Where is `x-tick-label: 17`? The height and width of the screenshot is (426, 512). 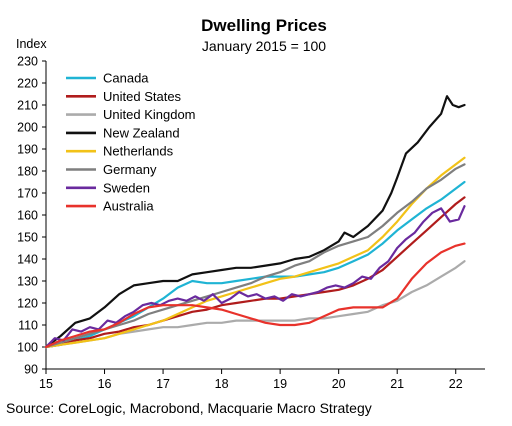
x-tick-label: 17 is located at coordinates (163, 384).